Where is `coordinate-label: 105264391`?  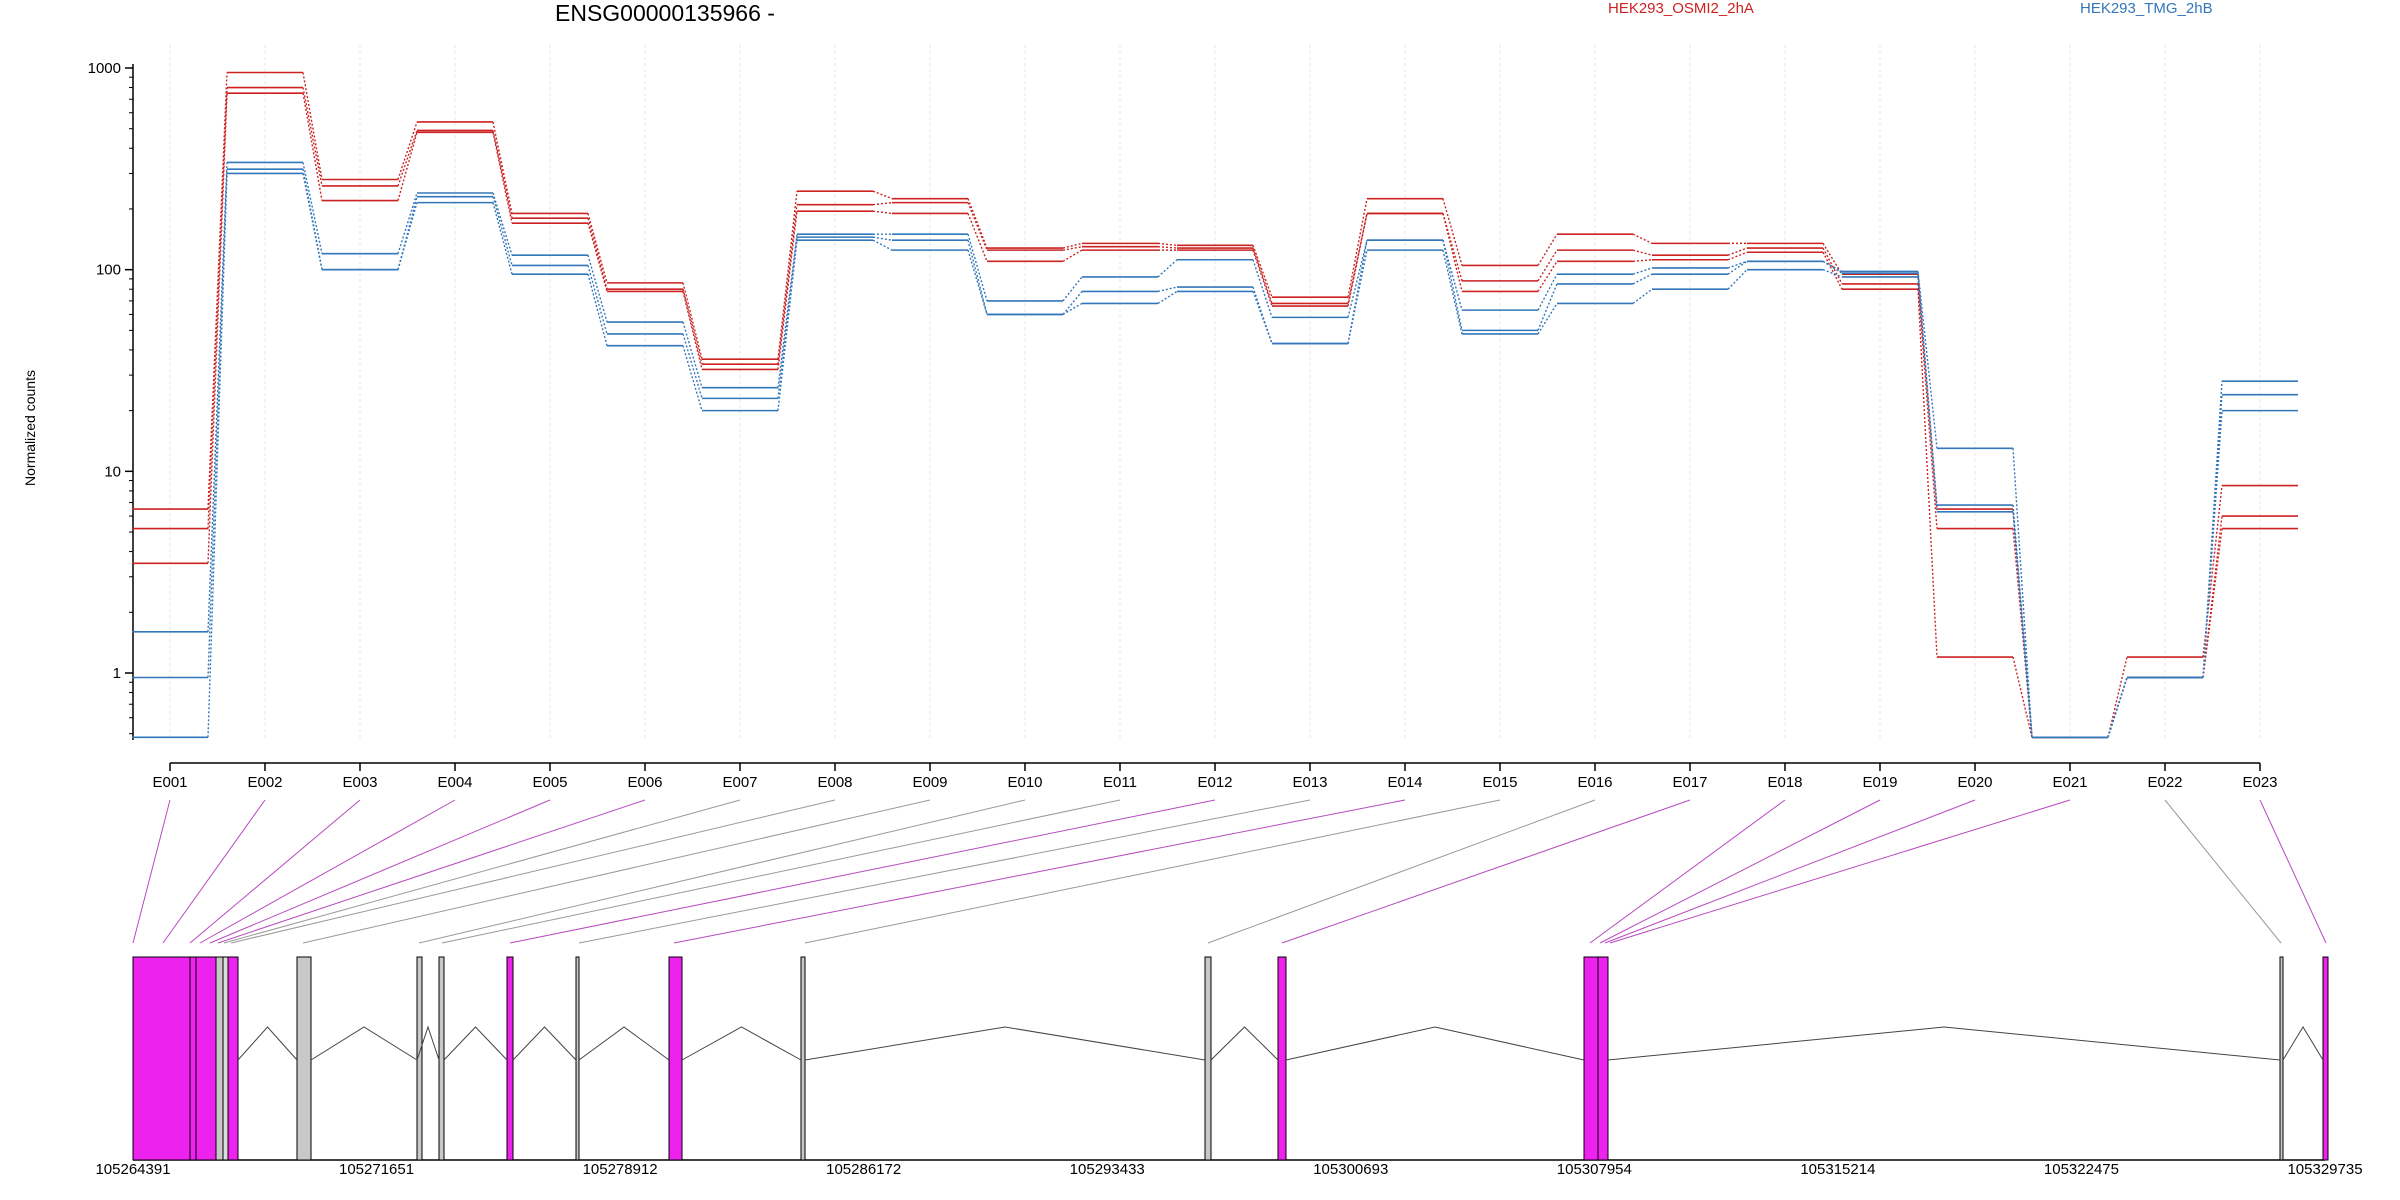 coordinate-label: 105264391 is located at coordinates (132, 1169).